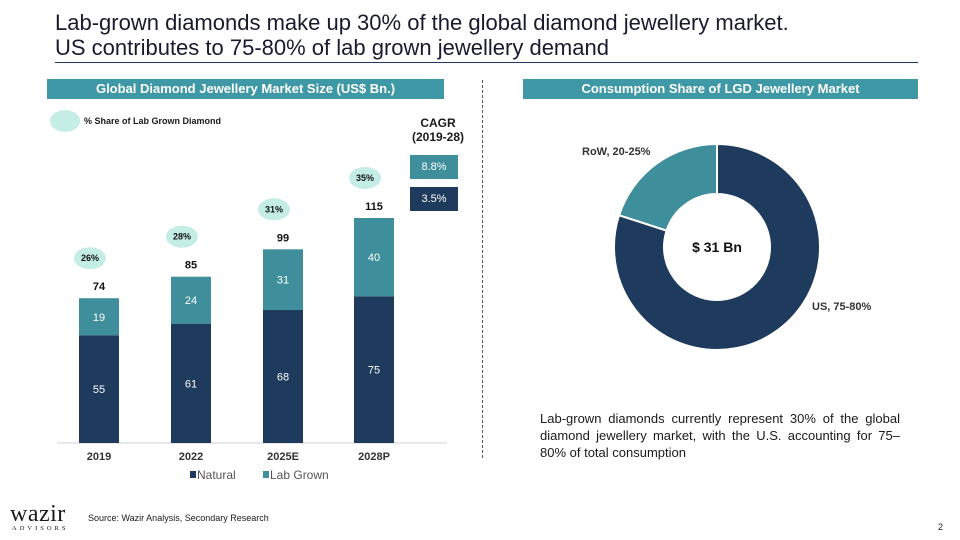  I want to click on share-label-2019: 26%, so click(90, 258).